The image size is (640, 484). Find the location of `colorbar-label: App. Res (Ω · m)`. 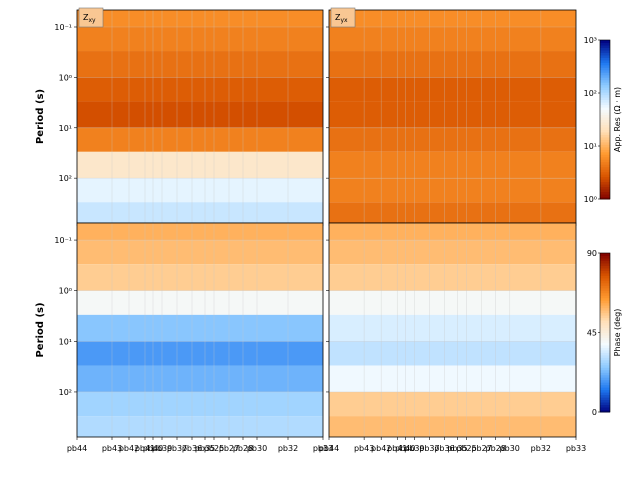

colorbar-label: App. Res (Ω · m) is located at coordinates (617, 119).